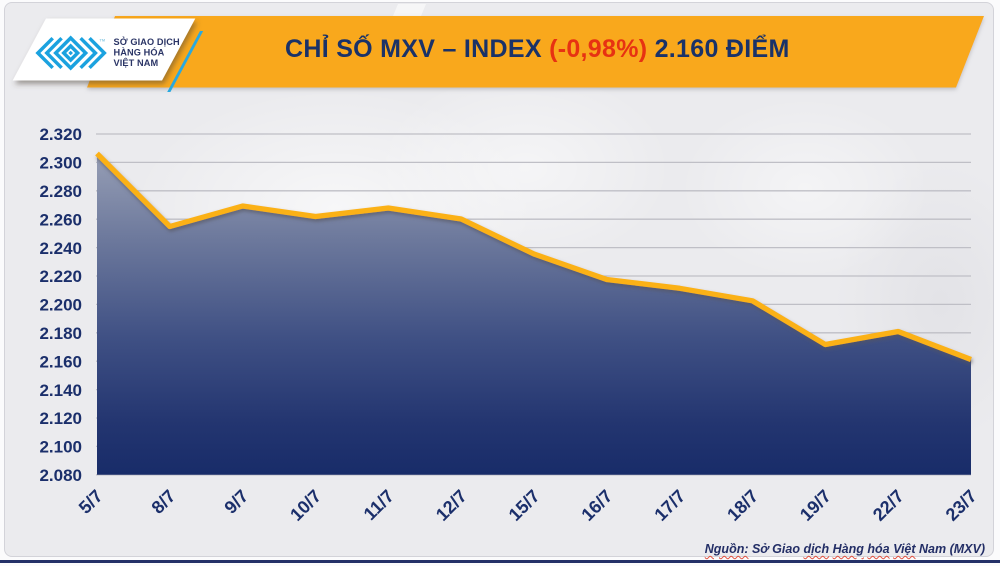 This screenshot has height=566, width=1000. What do you see at coordinates (669, 505) in the screenshot?
I see `svg-text: 17/7` at bounding box center [669, 505].